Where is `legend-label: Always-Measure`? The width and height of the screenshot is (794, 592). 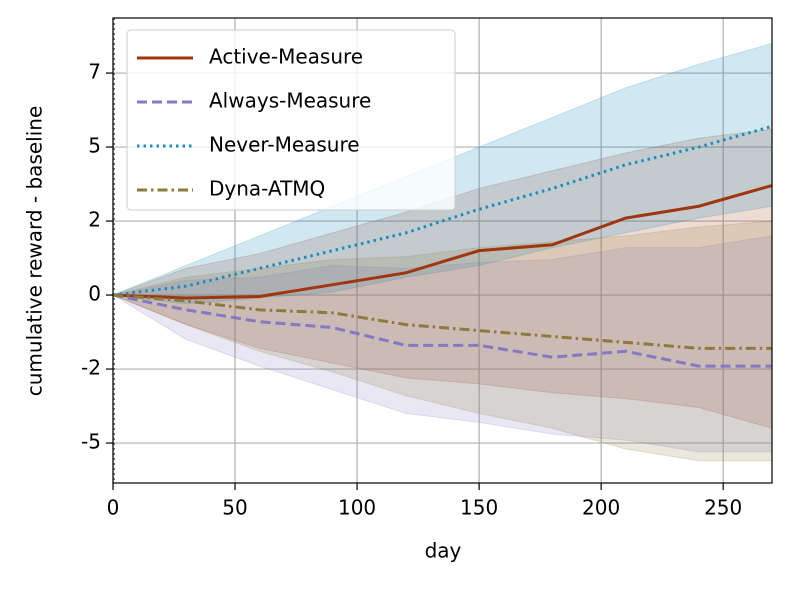
legend-label: Always-Measure is located at coordinates (290, 101).